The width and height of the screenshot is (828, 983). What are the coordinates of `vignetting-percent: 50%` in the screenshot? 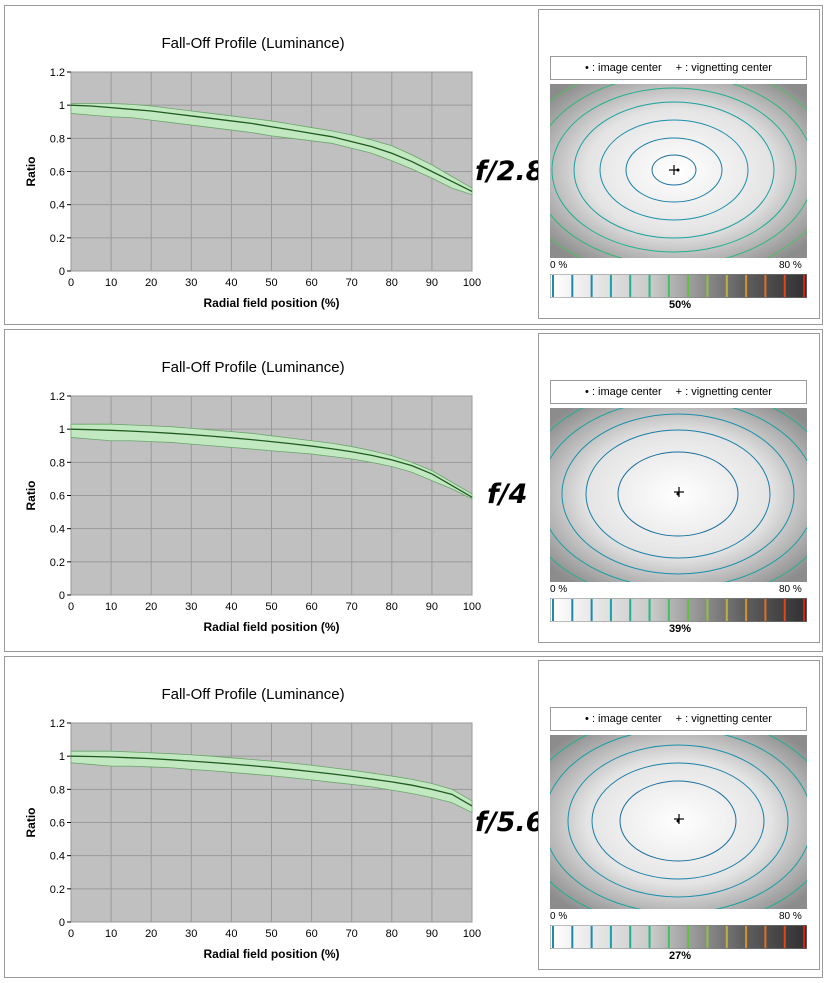 It's located at (680, 305).